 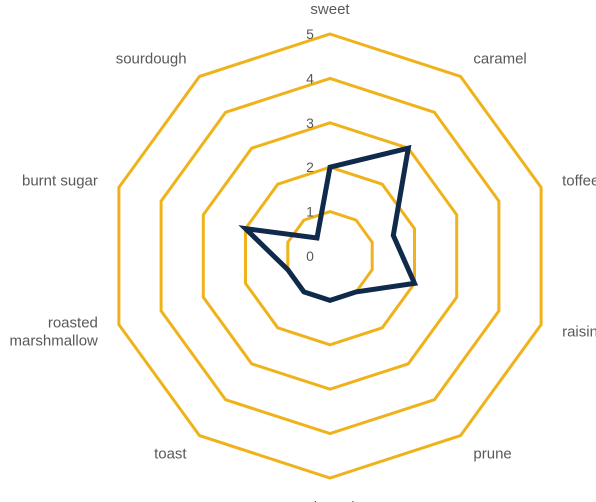 What do you see at coordinates (492, 453) in the screenshot?
I see `category-label-prune: prune` at bounding box center [492, 453].